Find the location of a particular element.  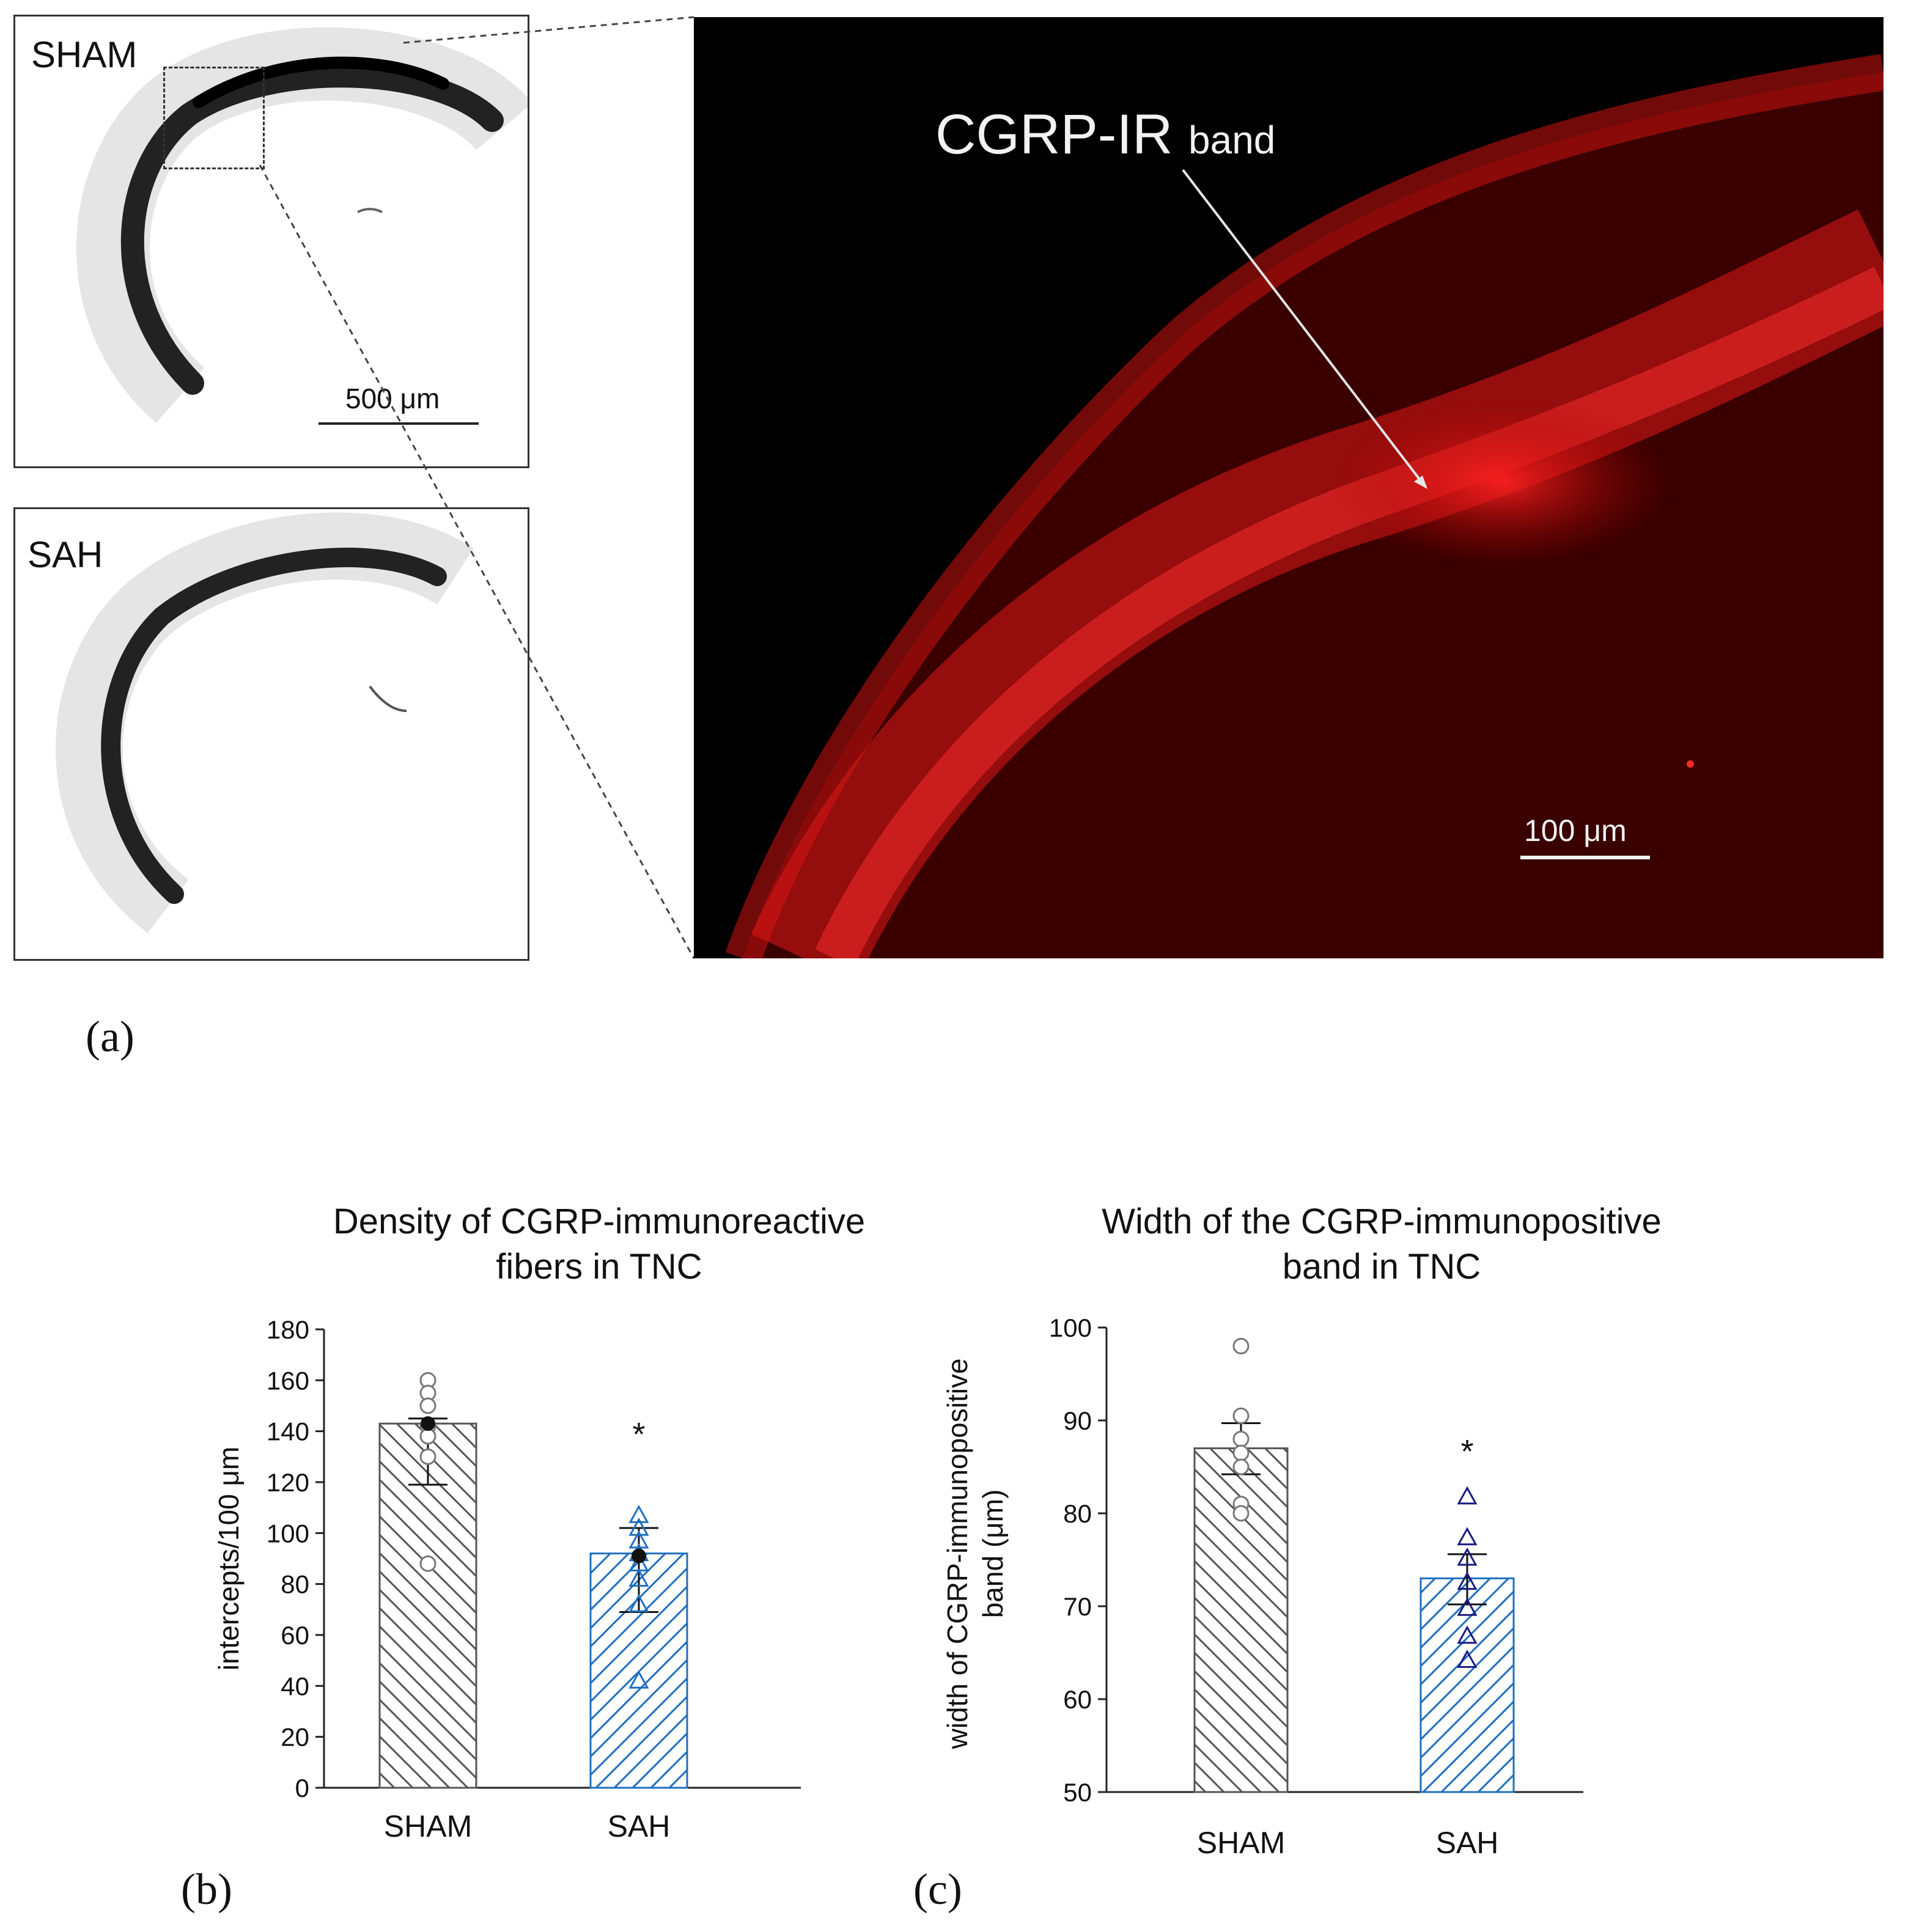

y-tick-label: 120 is located at coordinates (288, 1482).